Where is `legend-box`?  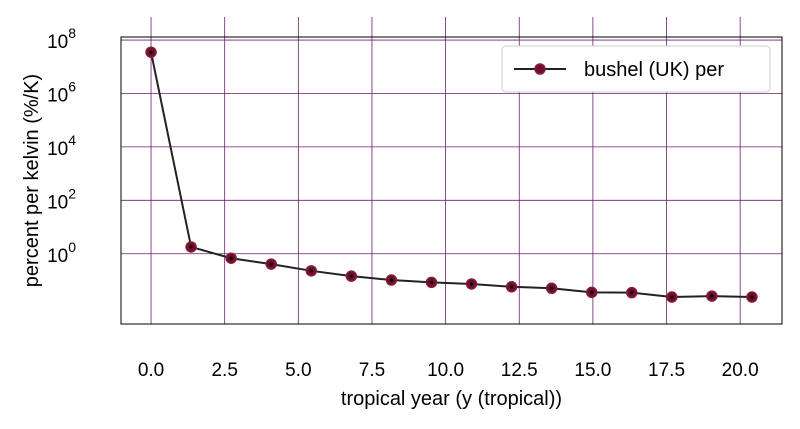
legend-box is located at coordinates (636, 69).